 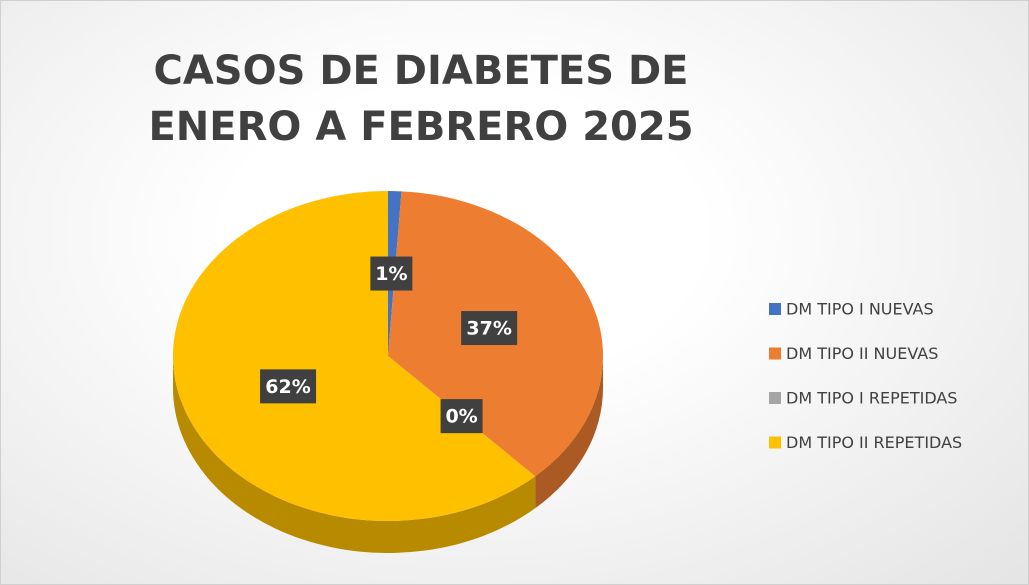 I want to click on legend-label: DM TIPO II NUEVAS, so click(x=862, y=353).